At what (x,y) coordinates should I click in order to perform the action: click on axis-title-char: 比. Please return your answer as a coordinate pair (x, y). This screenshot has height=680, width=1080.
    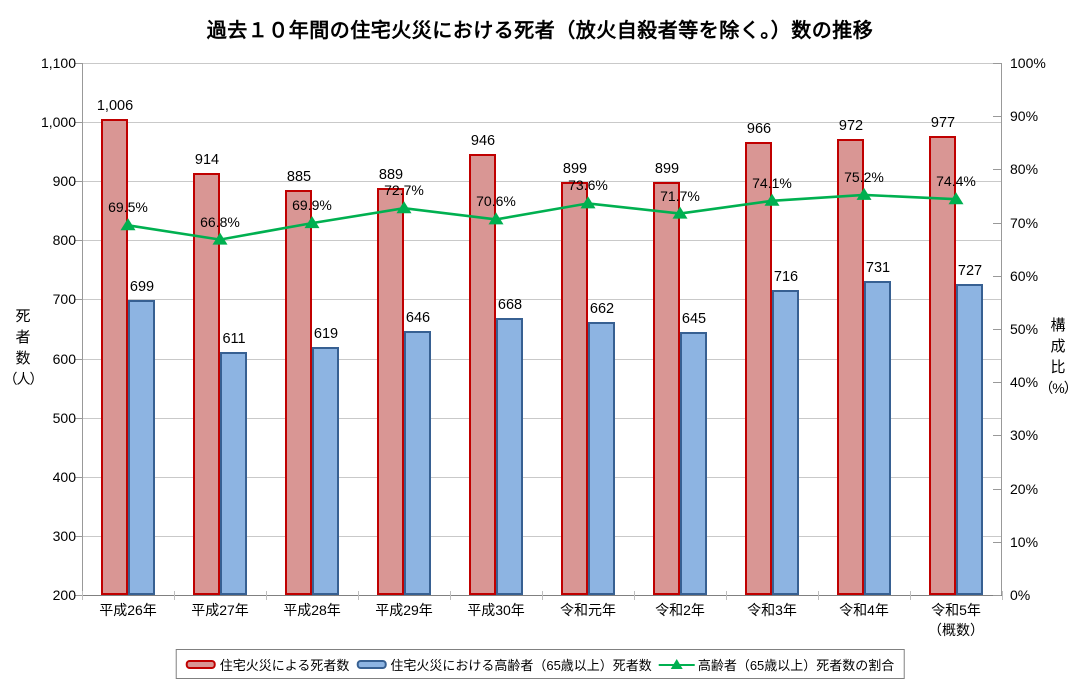
    Looking at the image, I should click on (1058, 367).